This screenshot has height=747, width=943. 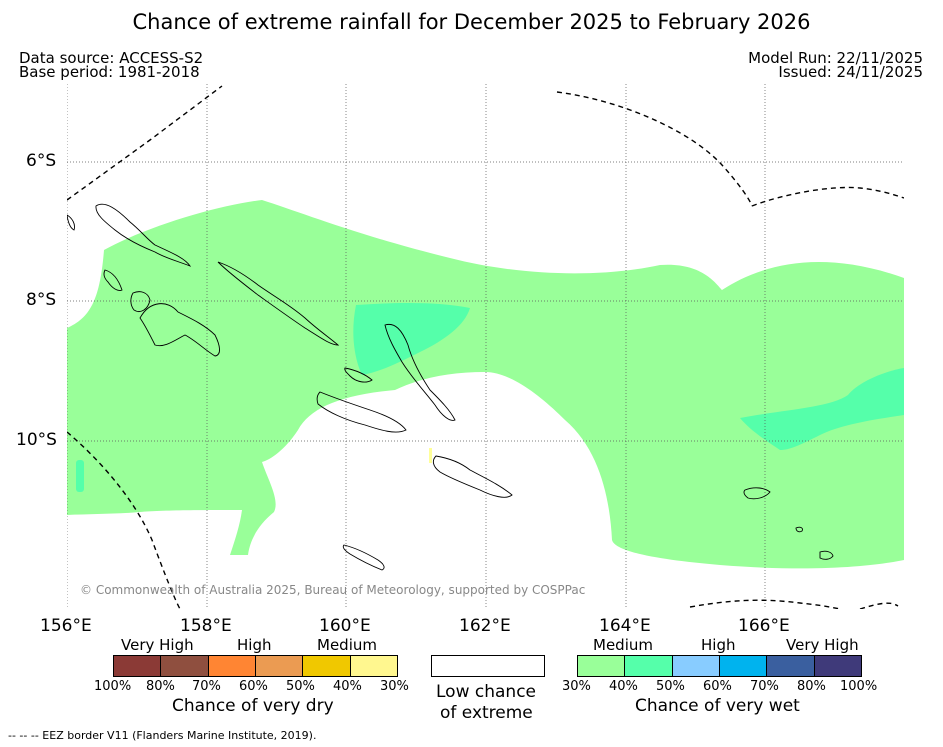 What do you see at coordinates (764, 686) in the screenshot?
I see `wet-tick-70: 70%` at bounding box center [764, 686].